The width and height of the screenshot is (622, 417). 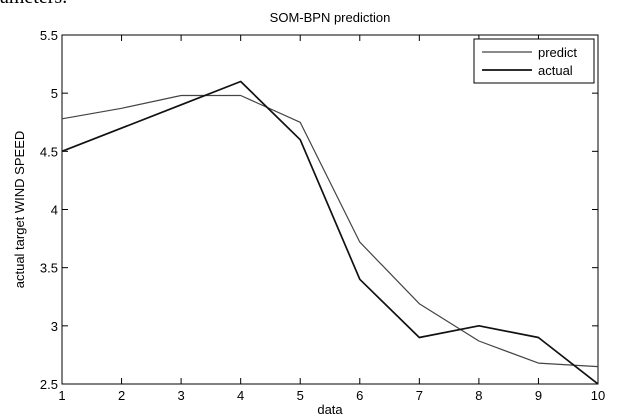 I want to click on y-tick-label: 2.5, so click(x=49, y=384).